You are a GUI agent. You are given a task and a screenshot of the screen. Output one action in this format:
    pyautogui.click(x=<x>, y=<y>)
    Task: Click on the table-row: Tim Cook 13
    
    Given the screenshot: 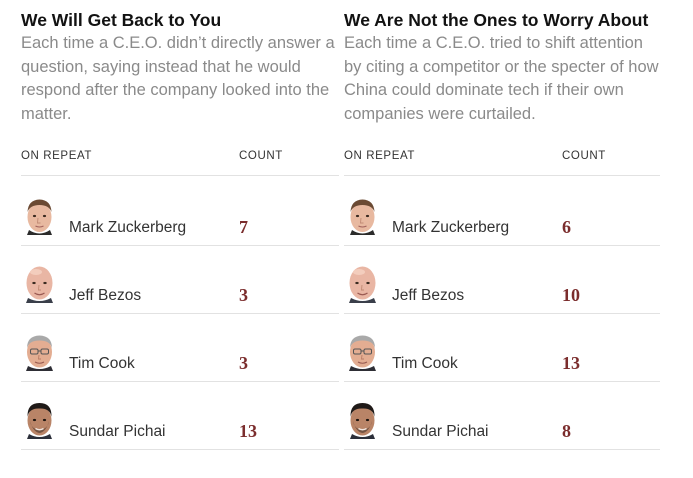 What is the action you would take?
    pyautogui.click(x=502, y=348)
    